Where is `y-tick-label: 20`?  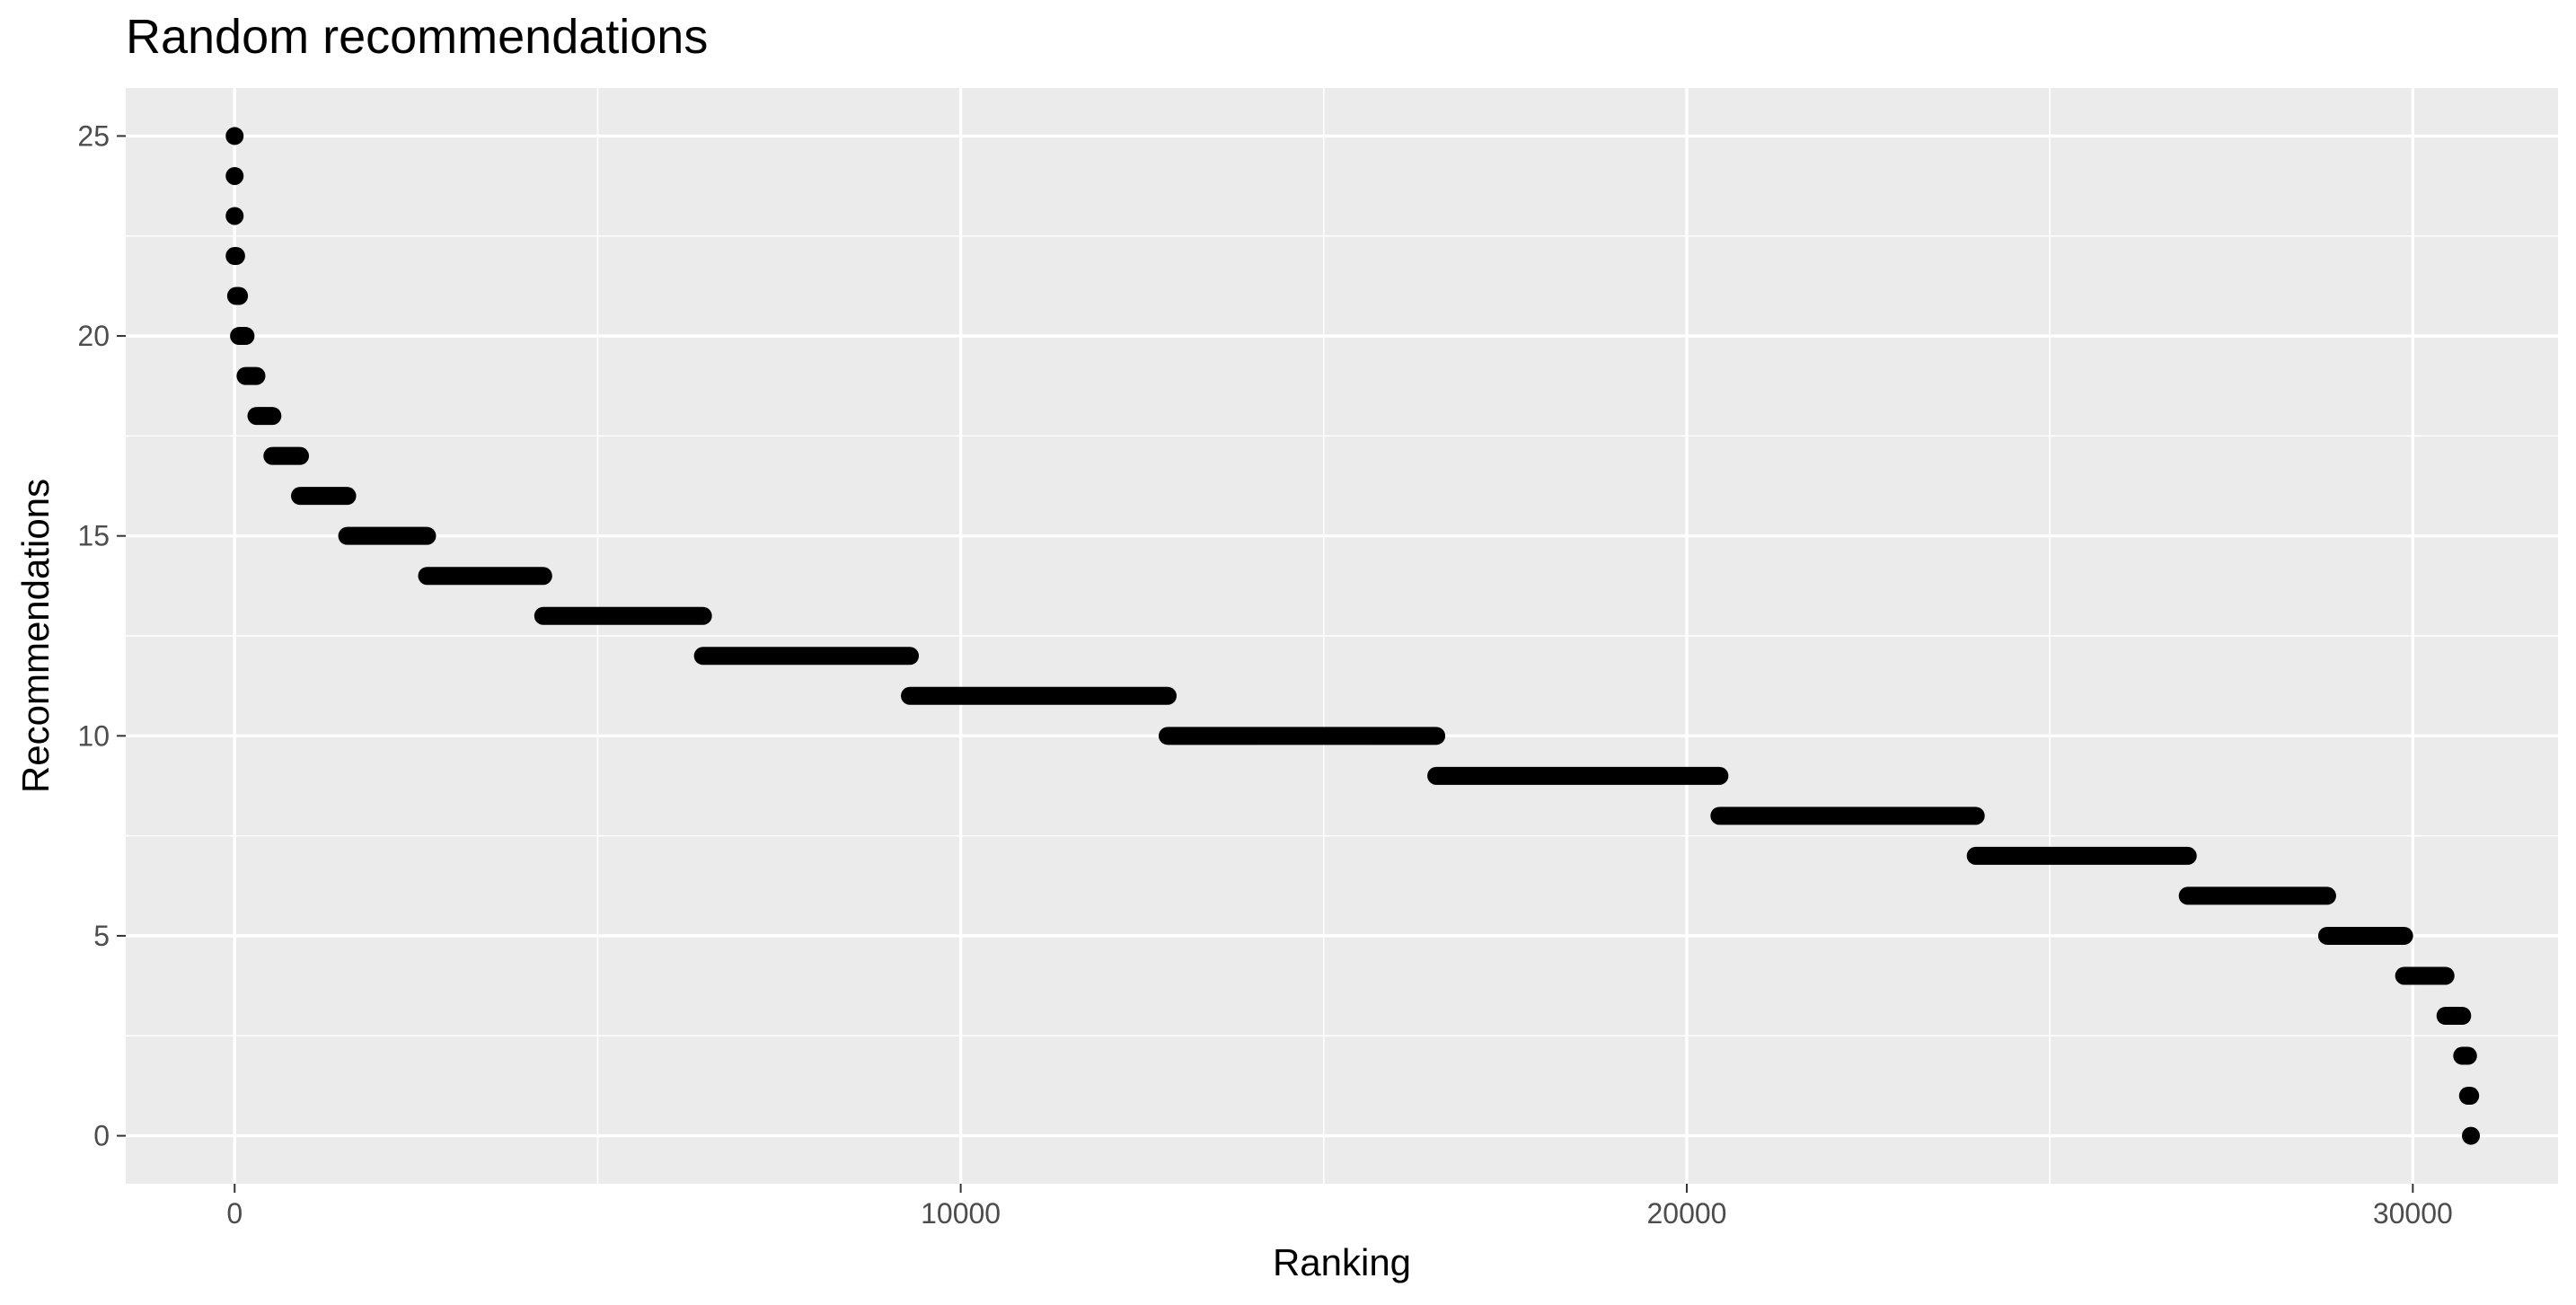
y-tick-label: 20 is located at coordinates (93, 336).